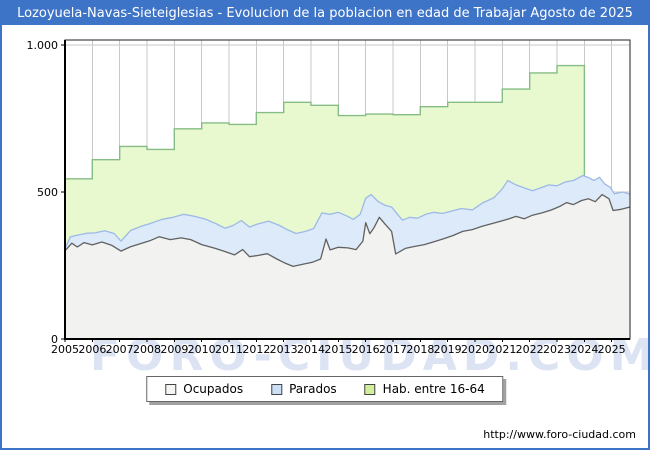  What do you see at coordinates (530, 349) in the screenshot?
I see `x-axis-label: 2022` at bounding box center [530, 349].